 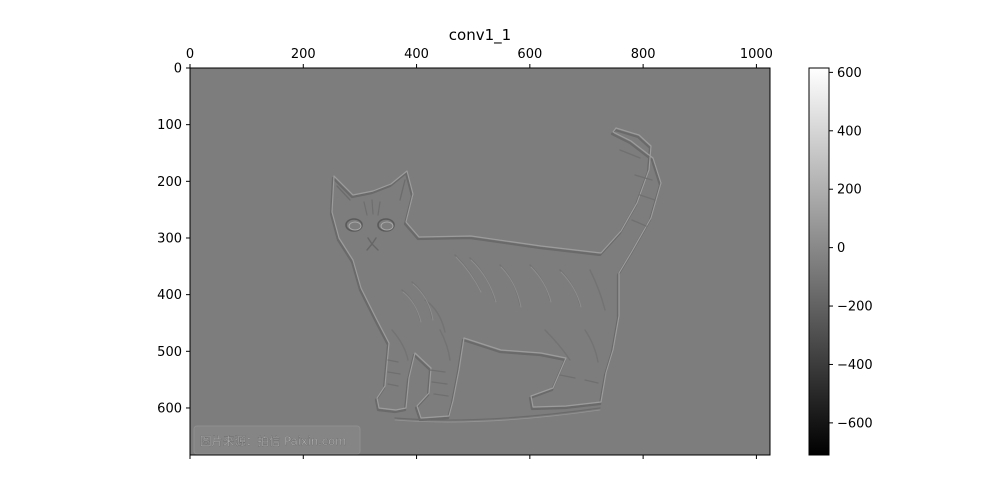 What do you see at coordinates (169, 295) in the screenshot?
I see `y-tick-label: 400` at bounding box center [169, 295].